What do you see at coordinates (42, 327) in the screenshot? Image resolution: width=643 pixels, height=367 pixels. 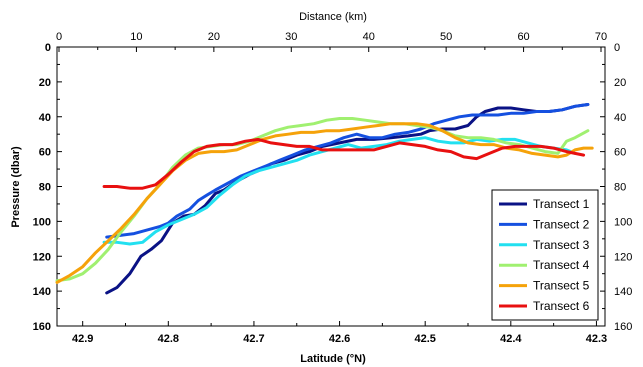 I see `y-tick-label: 160` at bounding box center [42, 327].